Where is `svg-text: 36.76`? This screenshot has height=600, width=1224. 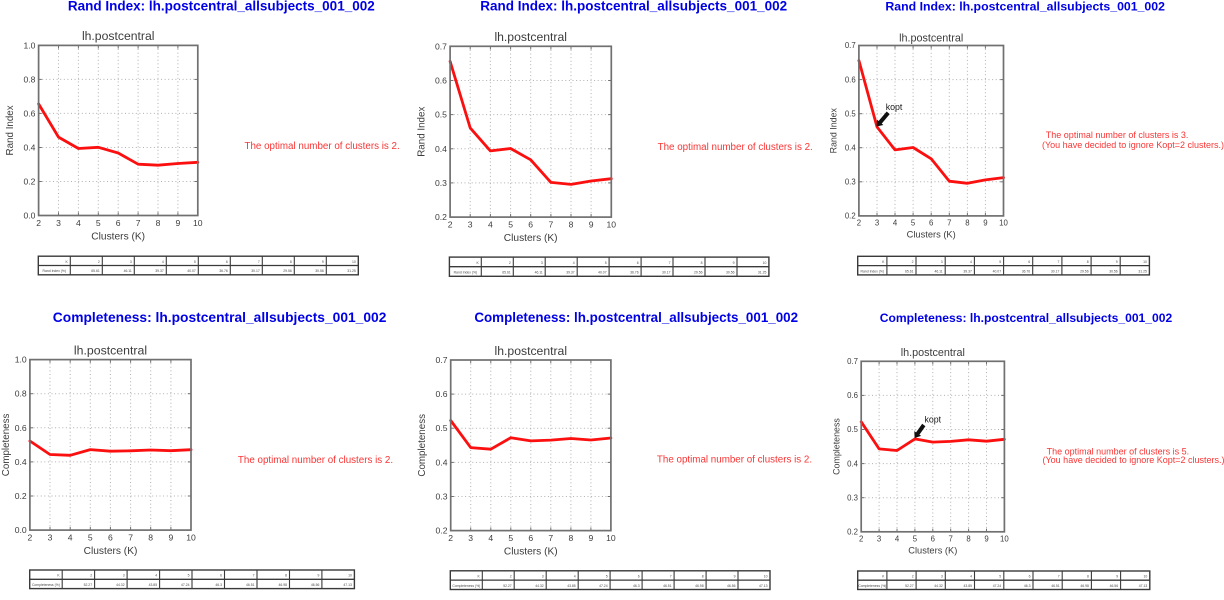
svg-text: 36.76 is located at coordinates (1026, 271).